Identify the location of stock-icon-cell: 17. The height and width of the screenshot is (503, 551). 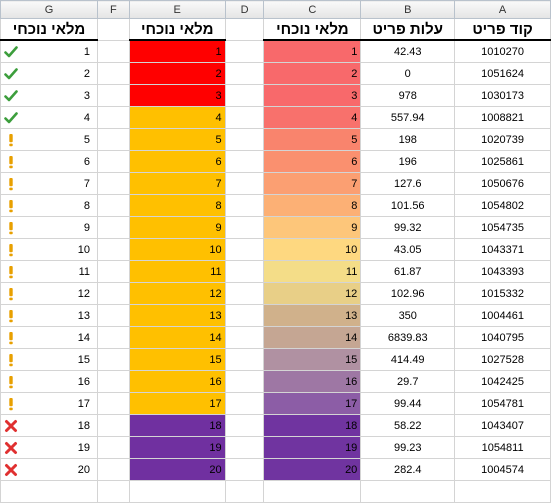
(49, 403).